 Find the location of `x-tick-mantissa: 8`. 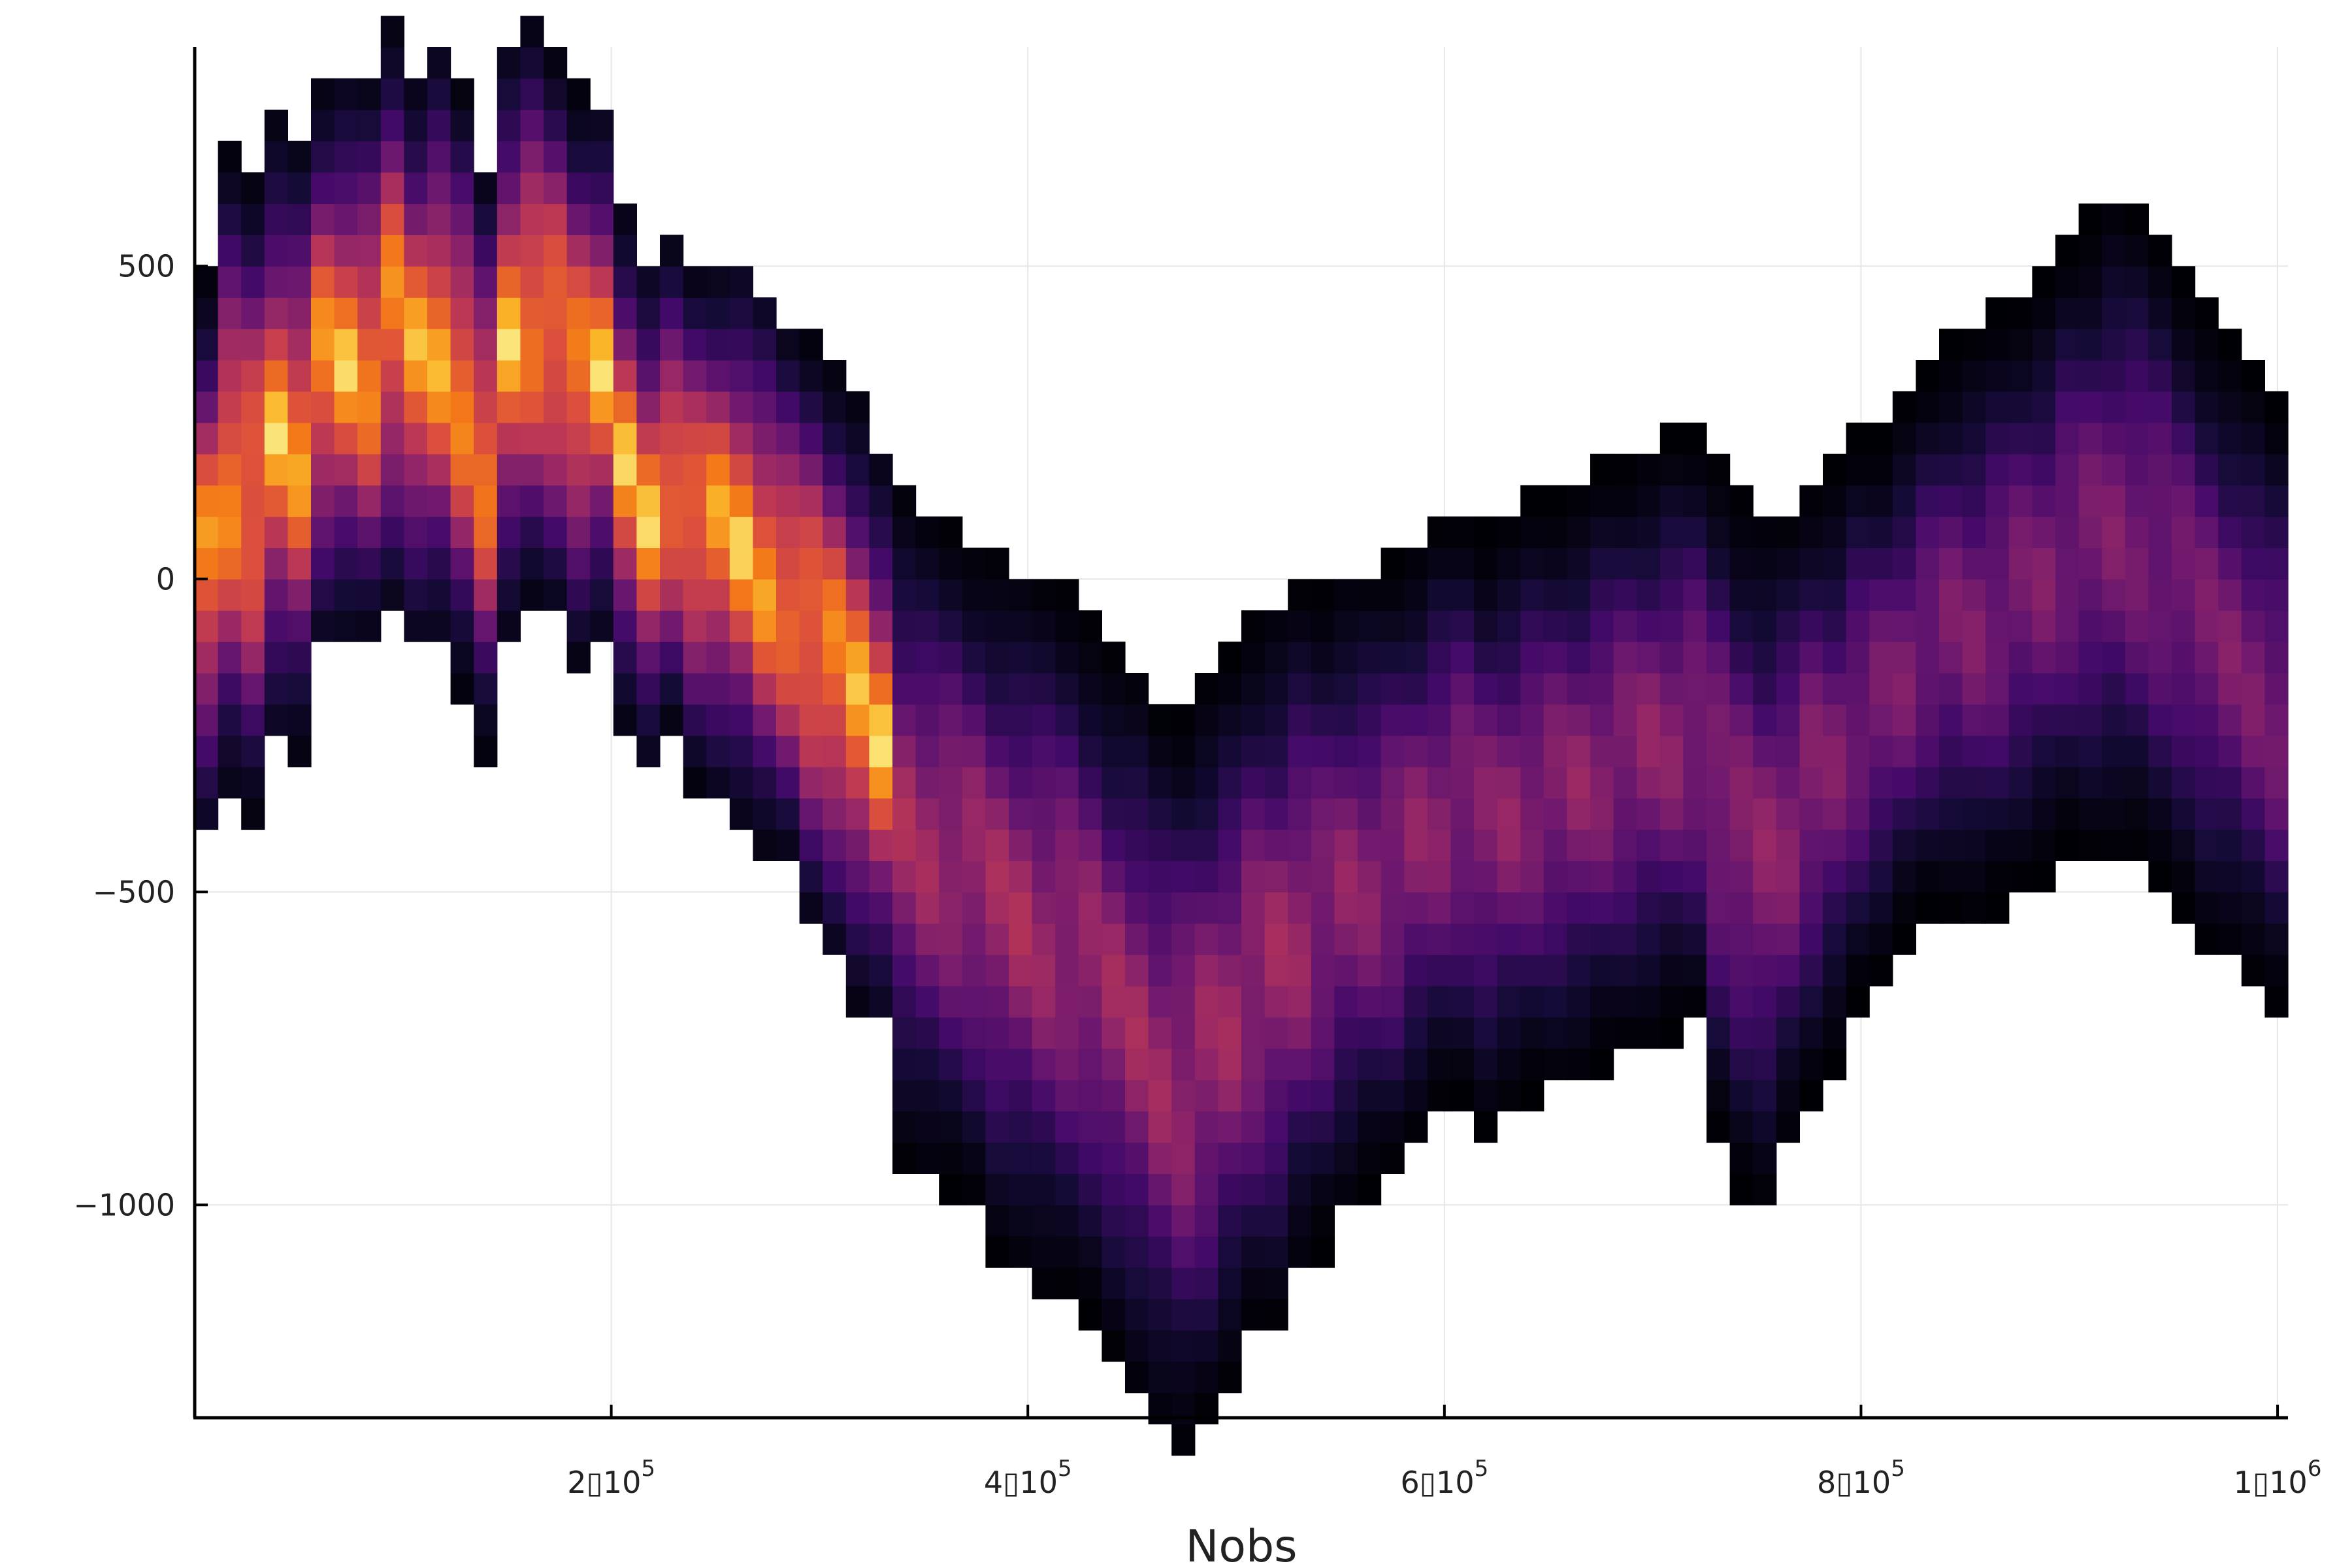

x-tick-mantissa: 8 is located at coordinates (1826, 1482).